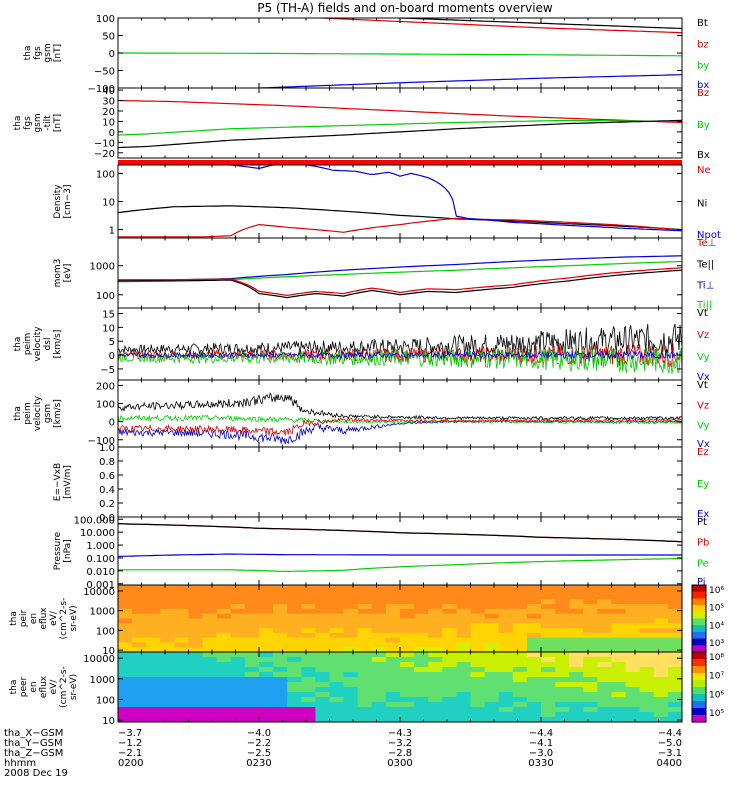 The image size is (750, 800). What do you see at coordinates (703, 125) in the screenshot?
I see `legend-entry: By` at bounding box center [703, 125].